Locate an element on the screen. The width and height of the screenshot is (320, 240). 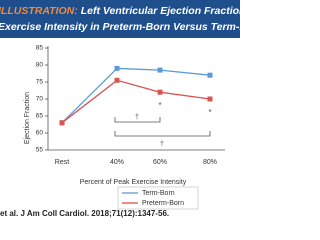
x-tick-label: Rest is located at coordinates (62, 162).